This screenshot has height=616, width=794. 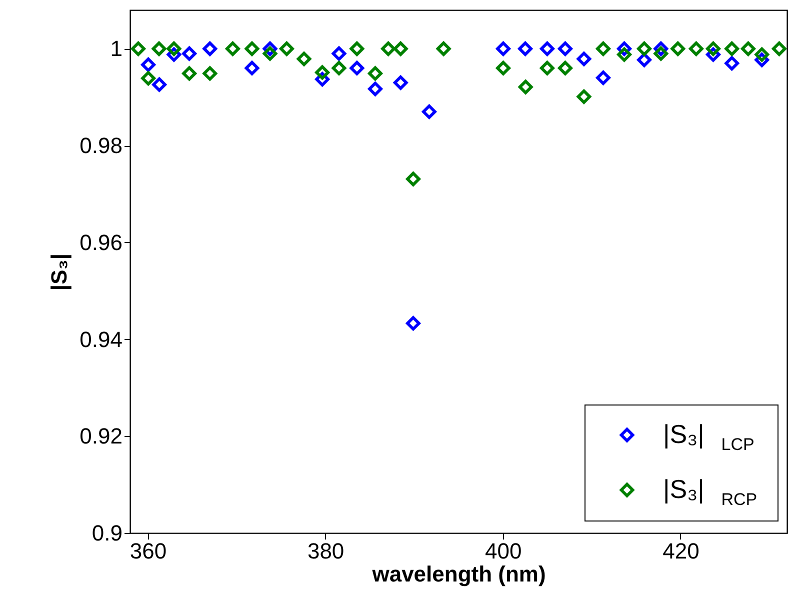 I want to click on legend-label: |S₃|LCP, so click(x=708, y=436).